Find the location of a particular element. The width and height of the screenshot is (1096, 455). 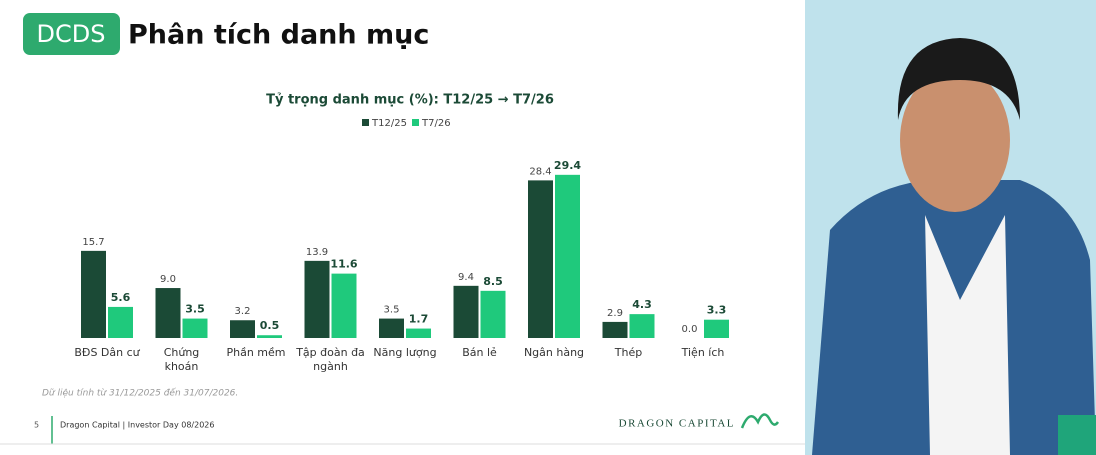

x-tick-label: Phần mềm is located at coordinates (256, 352).